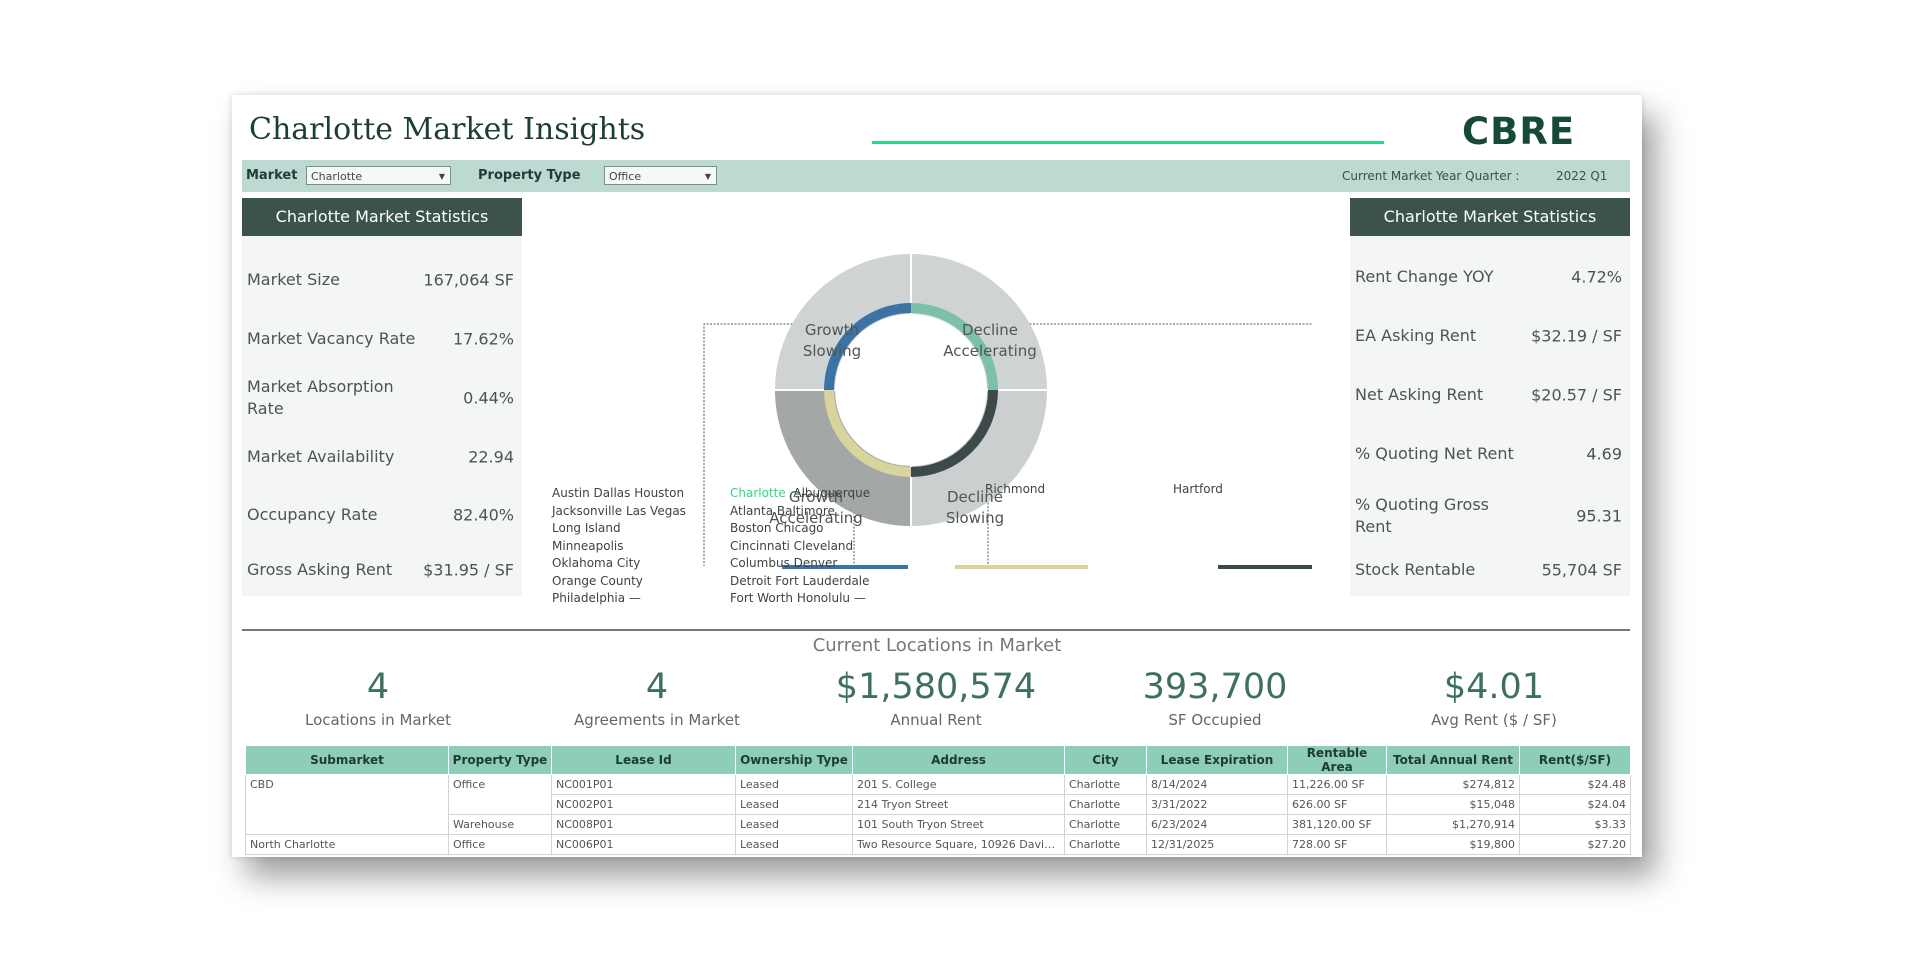  I want to click on market-names: Boston Chicago, so click(777, 528).